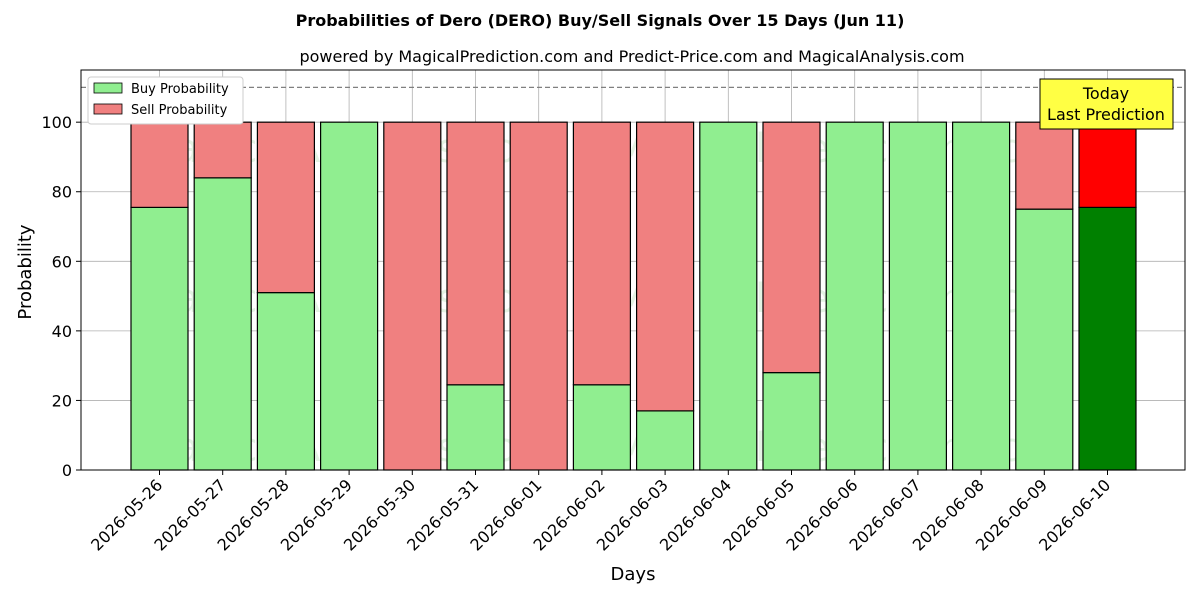 This screenshot has width=1200, height=600. What do you see at coordinates (56, 122) in the screenshot?
I see `y-tick-label: 100` at bounding box center [56, 122].